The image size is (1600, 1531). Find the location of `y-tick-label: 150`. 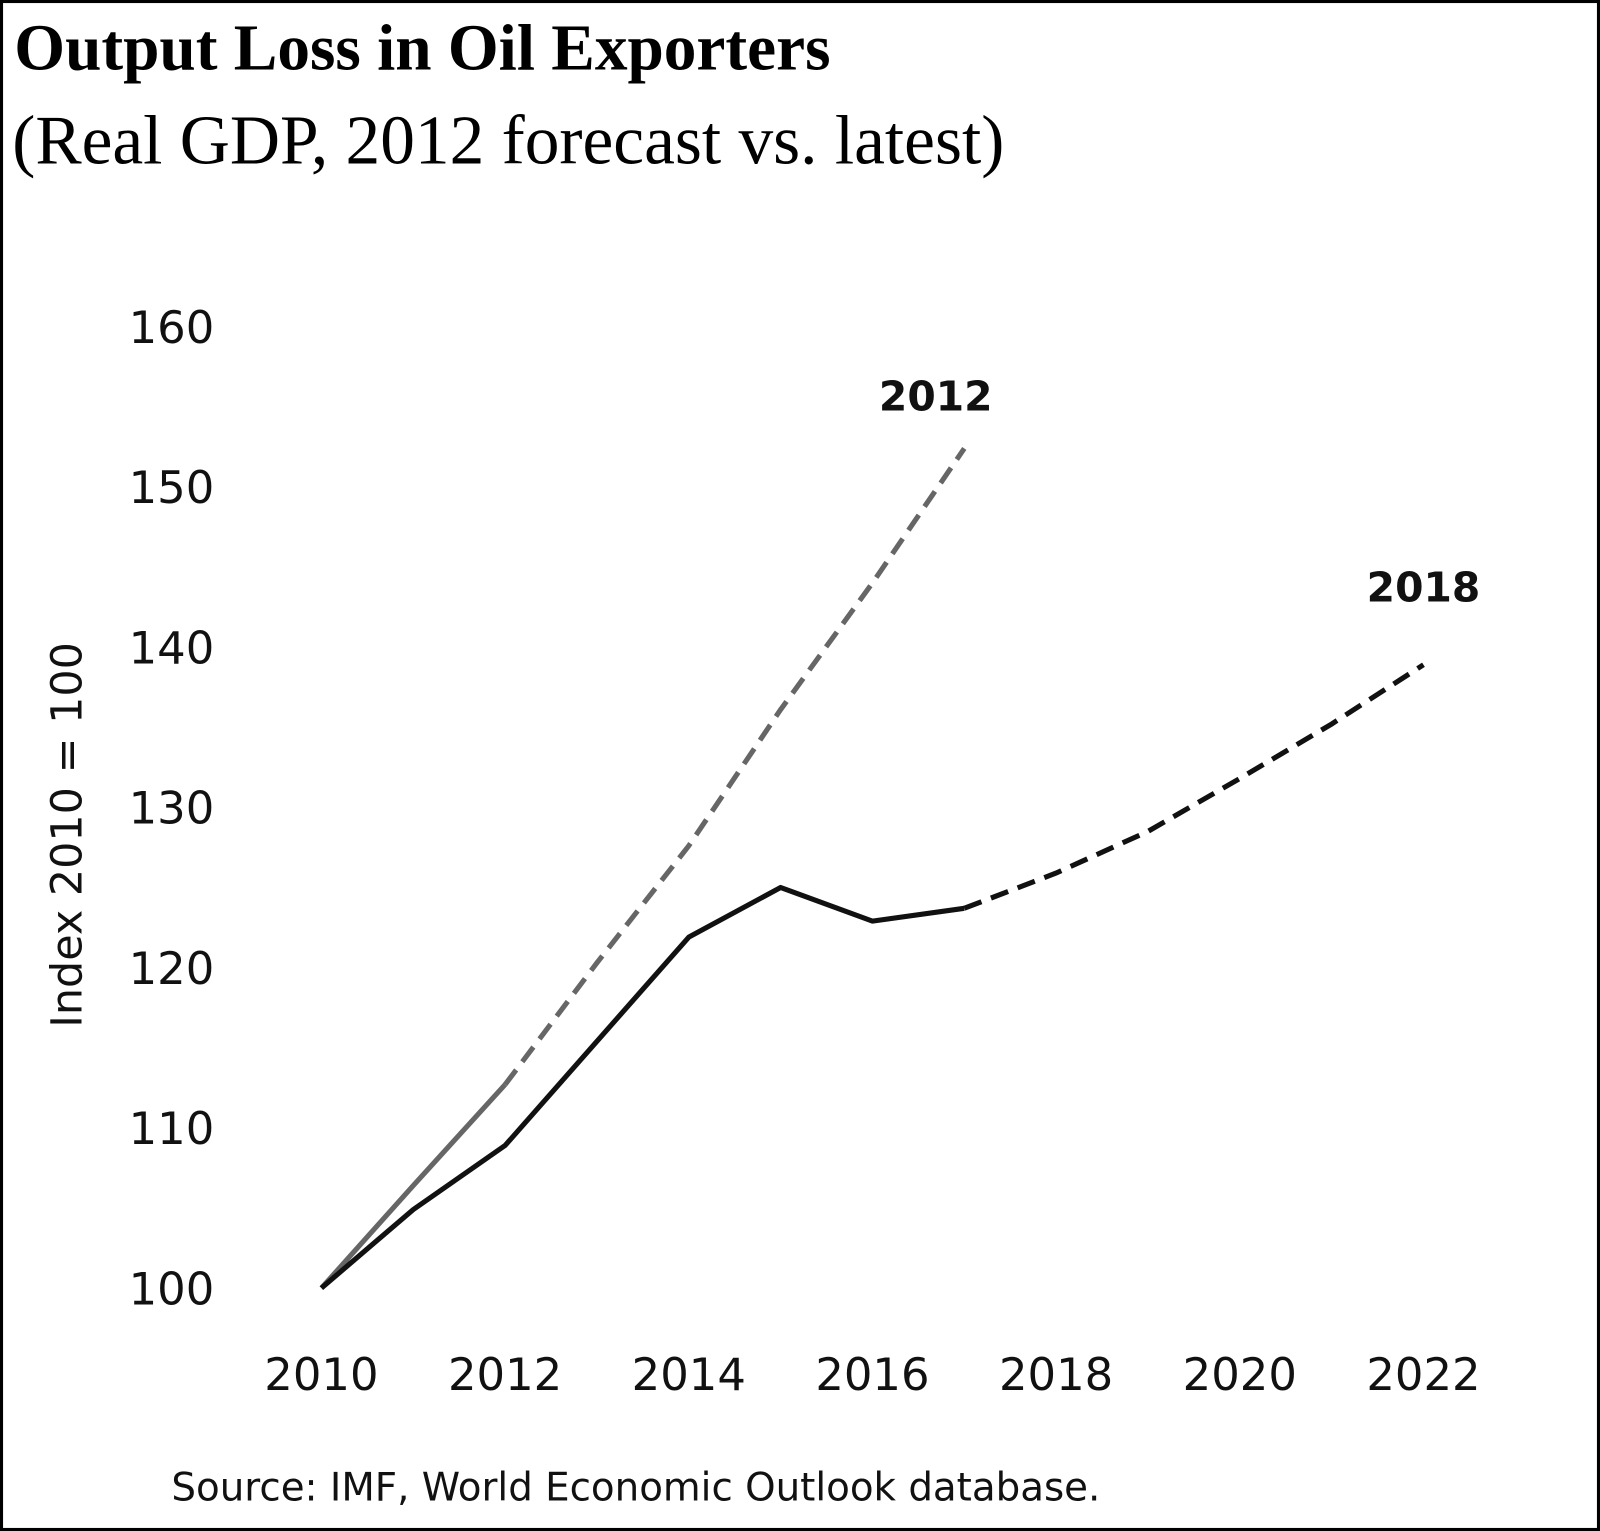

y-tick-label: 150 is located at coordinates (172, 487).